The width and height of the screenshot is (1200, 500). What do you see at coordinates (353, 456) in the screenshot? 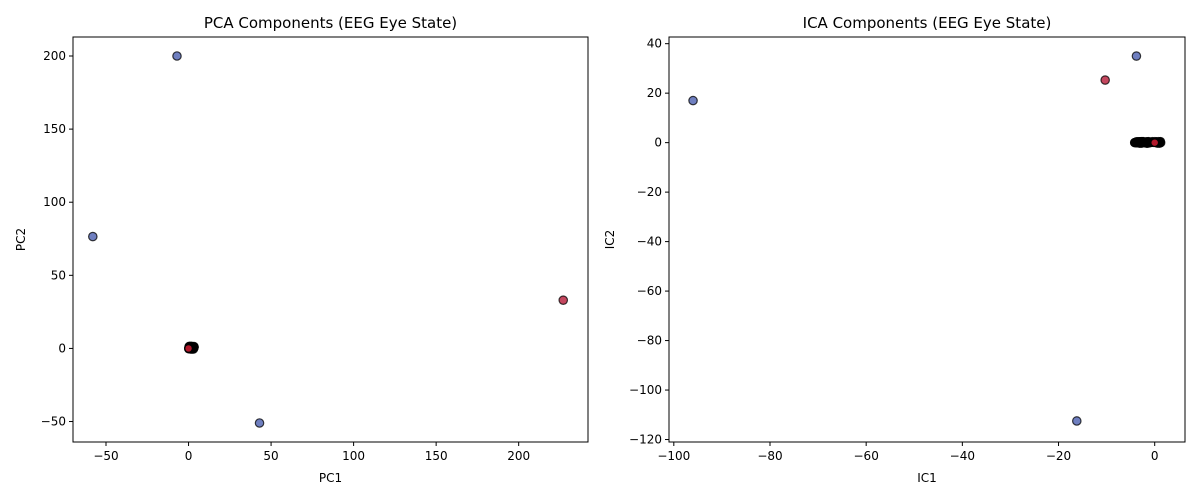
I see `x-tick-label: 100` at bounding box center [353, 456].